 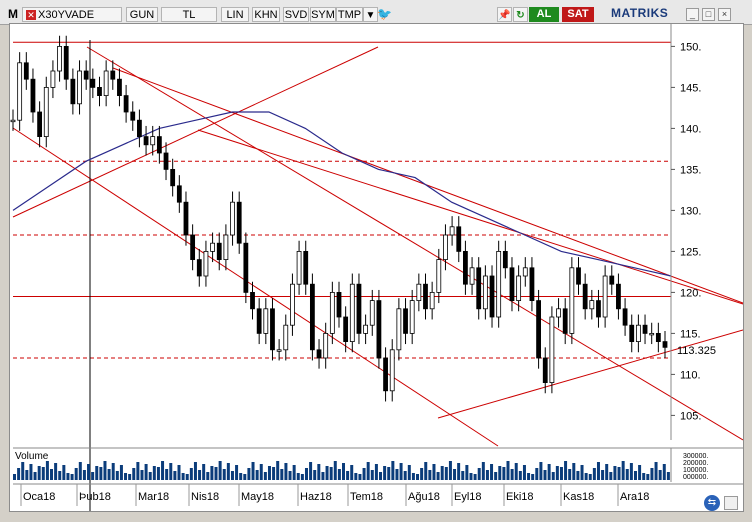 I want to click on refresh-icon: ↻, so click(x=520, y=14).